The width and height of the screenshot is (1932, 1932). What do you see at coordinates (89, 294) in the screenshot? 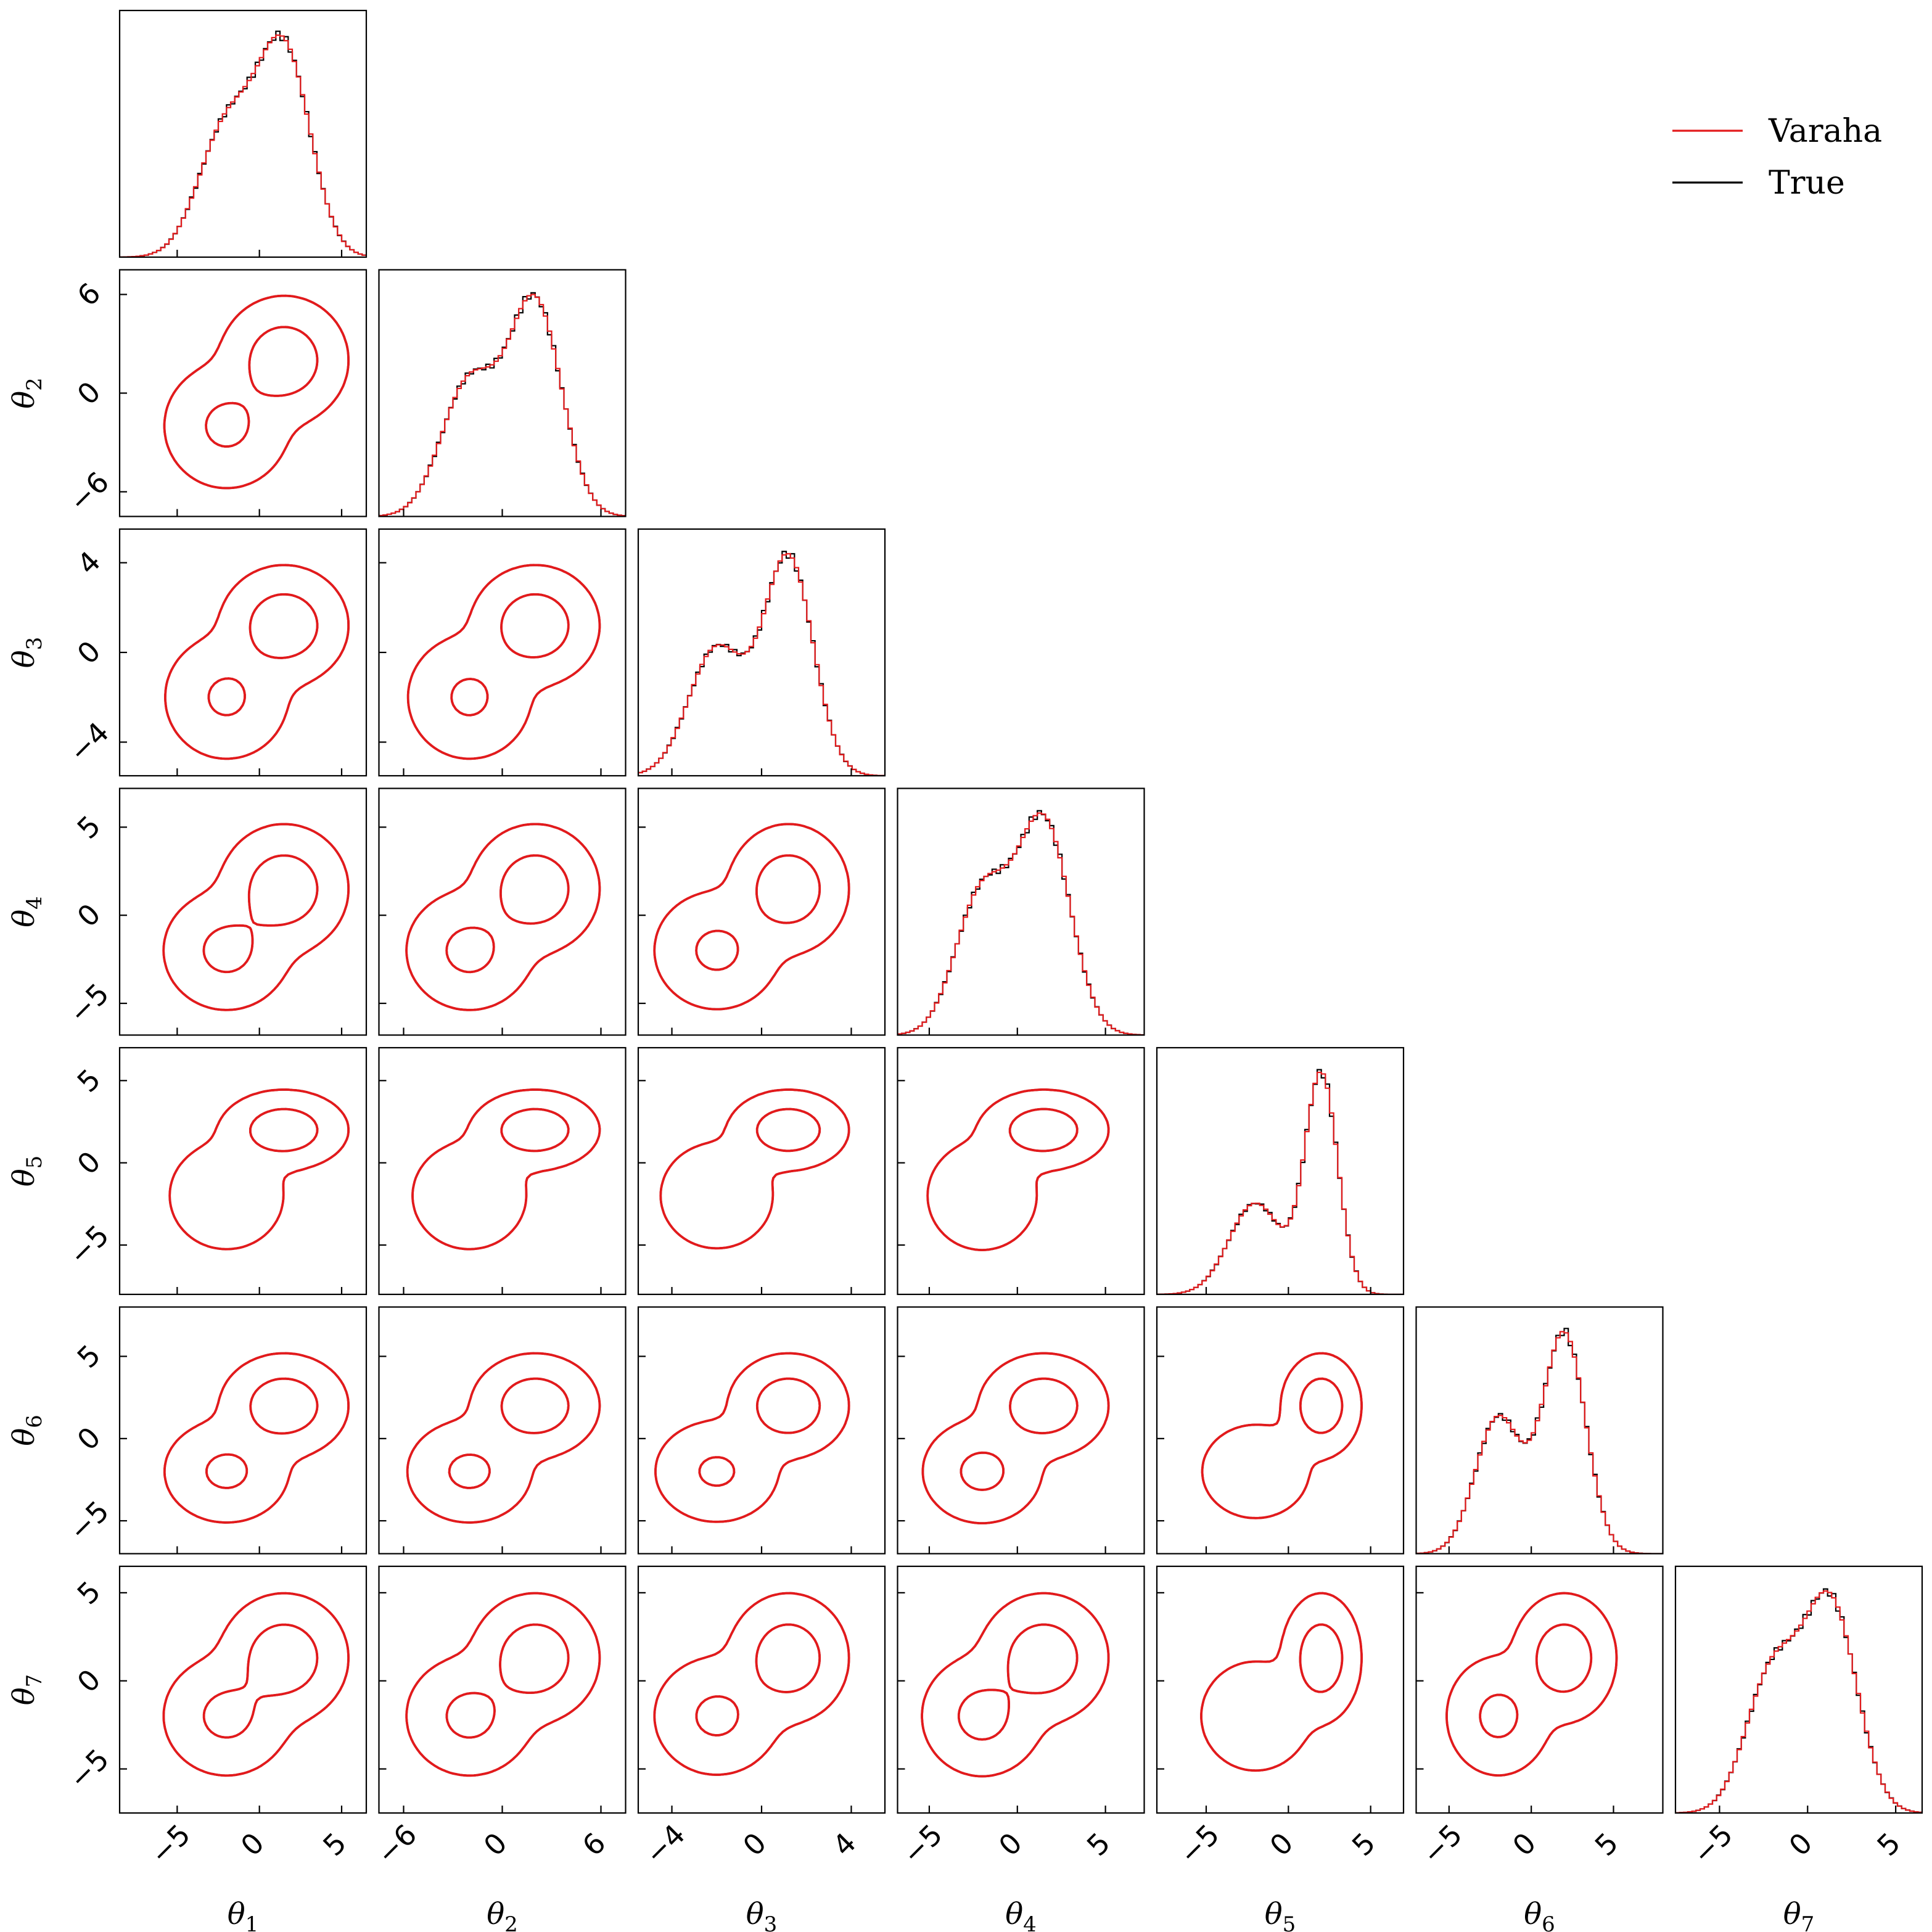
I see `y-tick-label: 6` at bounding box center [89, 294].